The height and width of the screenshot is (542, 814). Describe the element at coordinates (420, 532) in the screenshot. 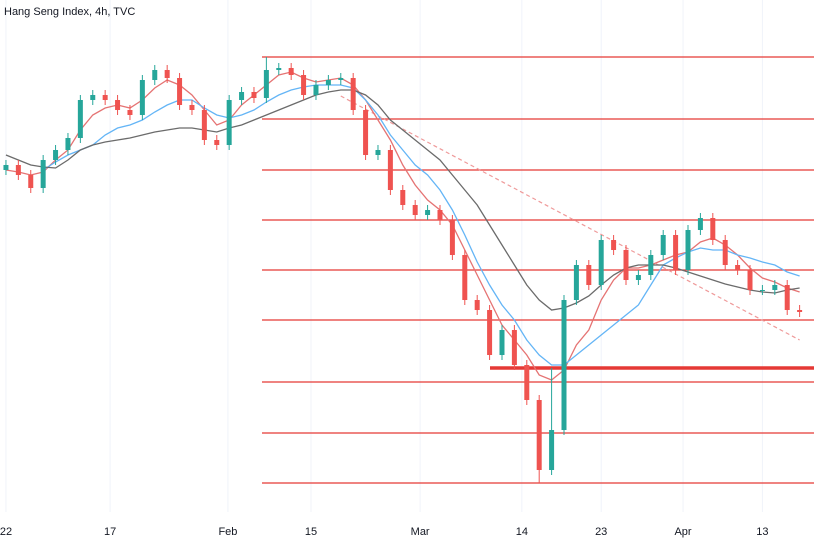

I see `x-tick-label: Mar` at that location.